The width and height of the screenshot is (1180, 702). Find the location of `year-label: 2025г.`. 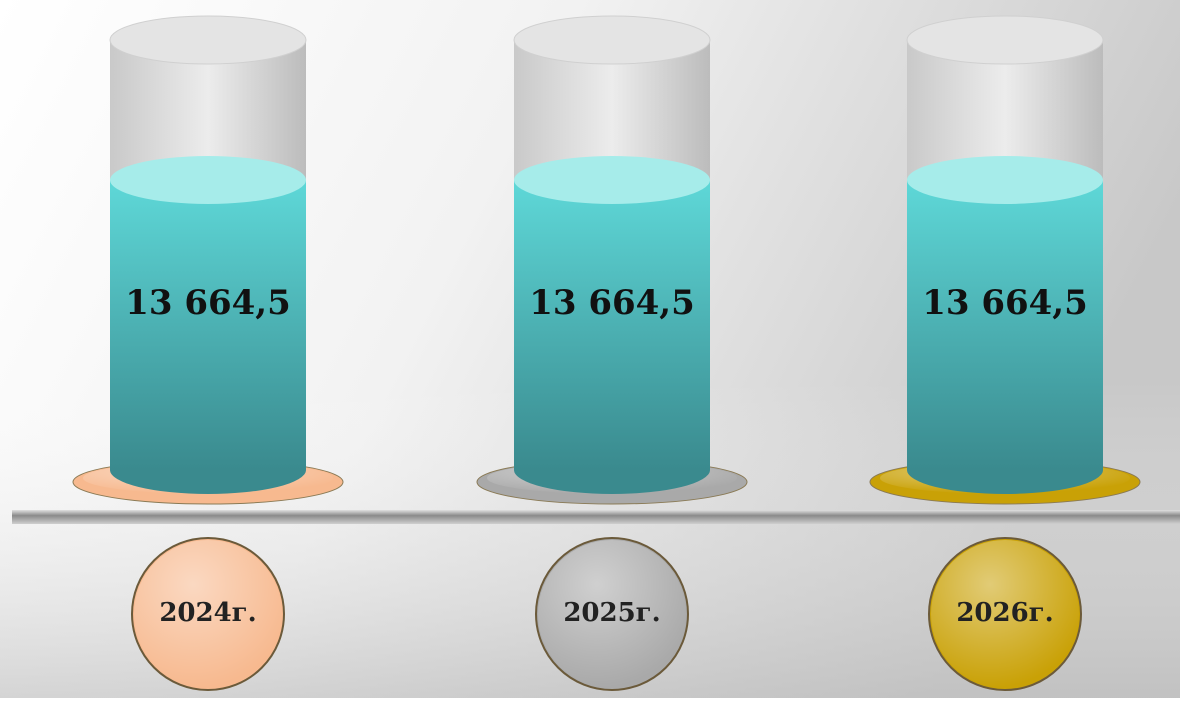

year-label: 2025г. is located at coordinates (611, 613).